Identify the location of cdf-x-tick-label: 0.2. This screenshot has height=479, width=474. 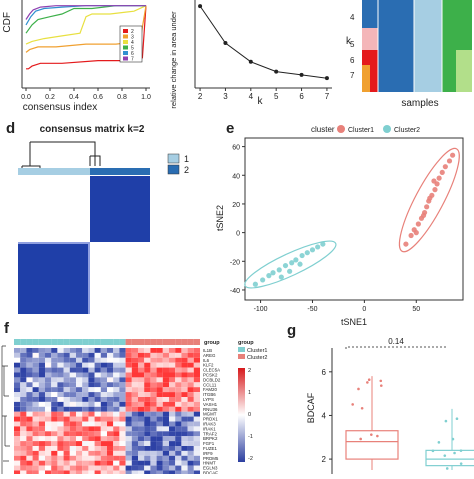
(50, 97).